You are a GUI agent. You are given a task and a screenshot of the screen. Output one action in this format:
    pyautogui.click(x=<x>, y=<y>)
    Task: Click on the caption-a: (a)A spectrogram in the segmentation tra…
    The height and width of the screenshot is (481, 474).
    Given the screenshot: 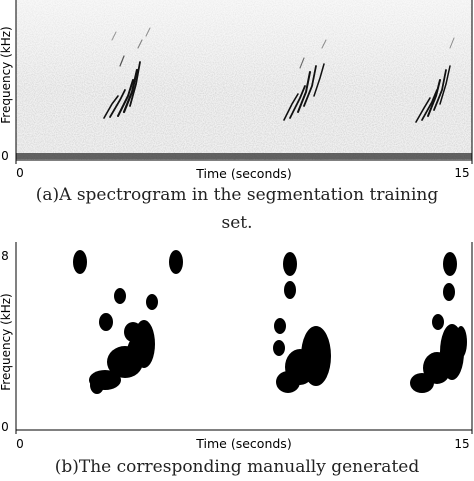 What is the action you would take?
    pyautogui.click(x=237, y=209)
    